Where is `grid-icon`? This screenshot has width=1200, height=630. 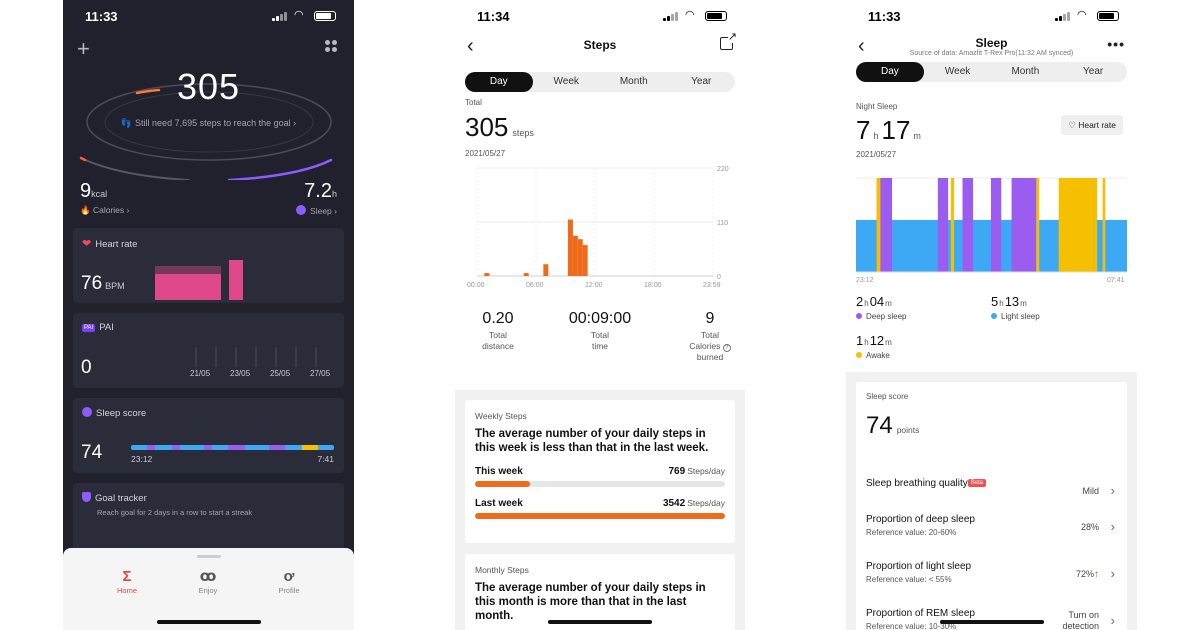
grid-icon is located at coordinates (331, 46).